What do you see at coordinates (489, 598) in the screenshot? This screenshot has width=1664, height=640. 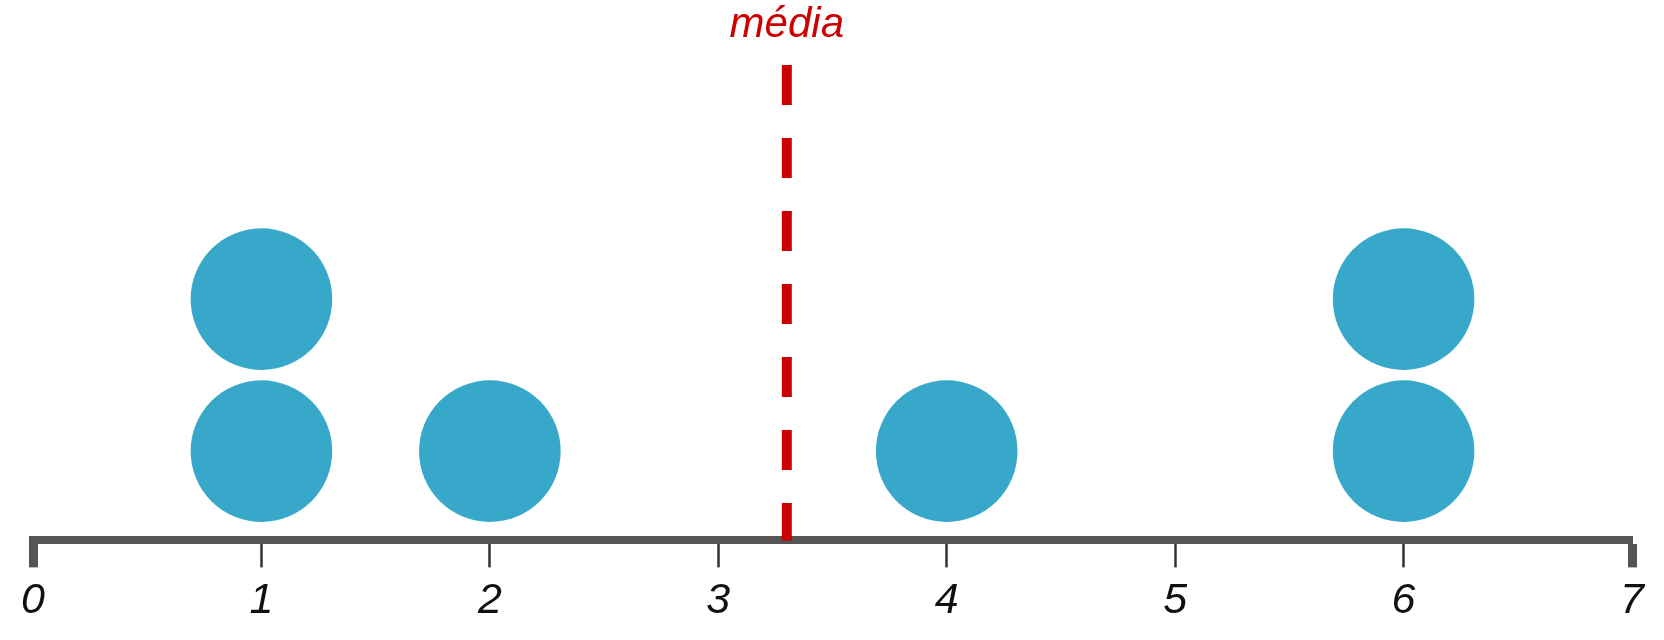 I see `x-tick-label: 2` at bounding box center [489, 598].